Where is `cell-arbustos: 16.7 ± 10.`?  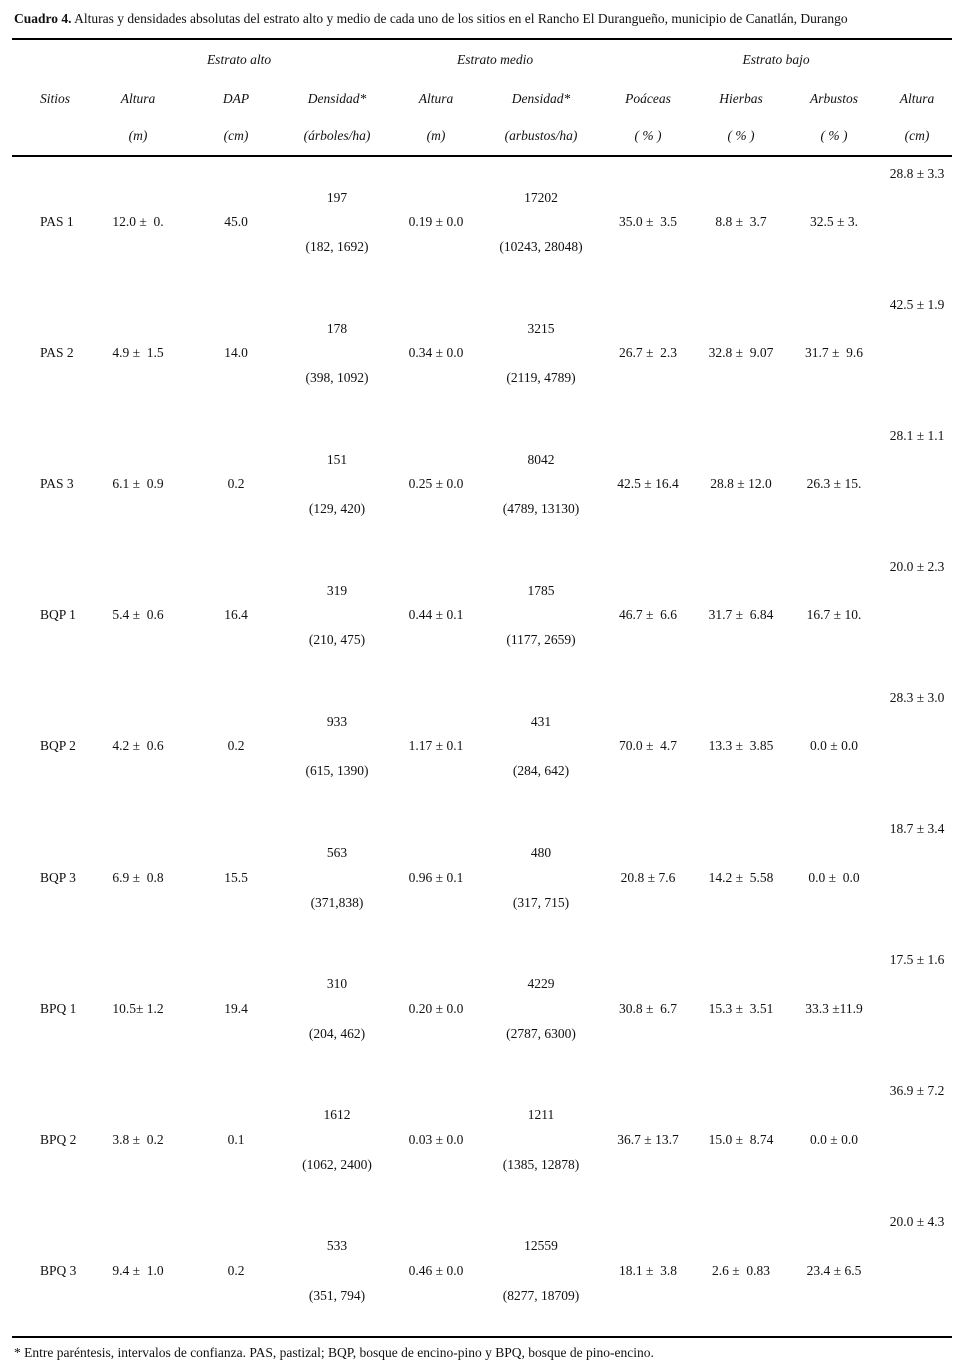
cell-arbustos: 16.7 ± 10. is located at coordinates (834, 615).